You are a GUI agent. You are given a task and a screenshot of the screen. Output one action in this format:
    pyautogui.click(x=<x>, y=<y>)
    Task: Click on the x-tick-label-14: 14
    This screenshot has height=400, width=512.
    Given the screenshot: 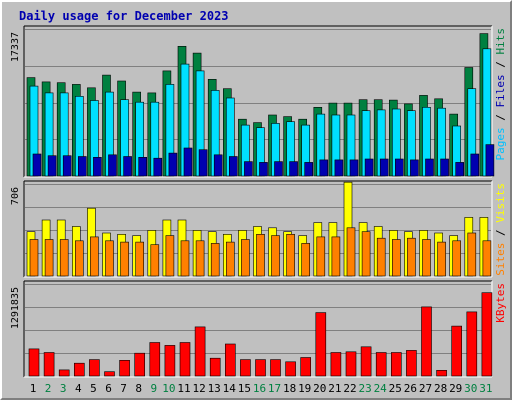 What is the action you would take?
    pyautogui.click(x=230, y=388)
    